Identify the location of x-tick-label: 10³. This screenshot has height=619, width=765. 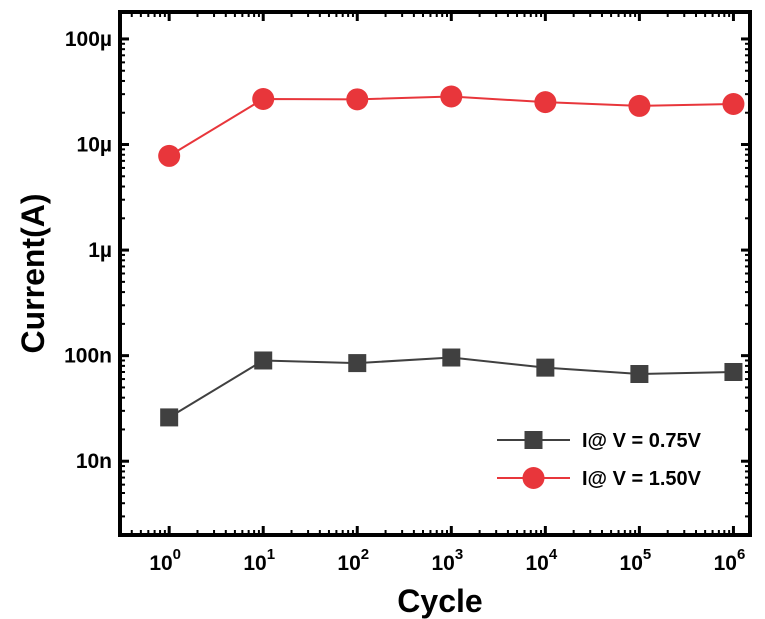
(447, 560).